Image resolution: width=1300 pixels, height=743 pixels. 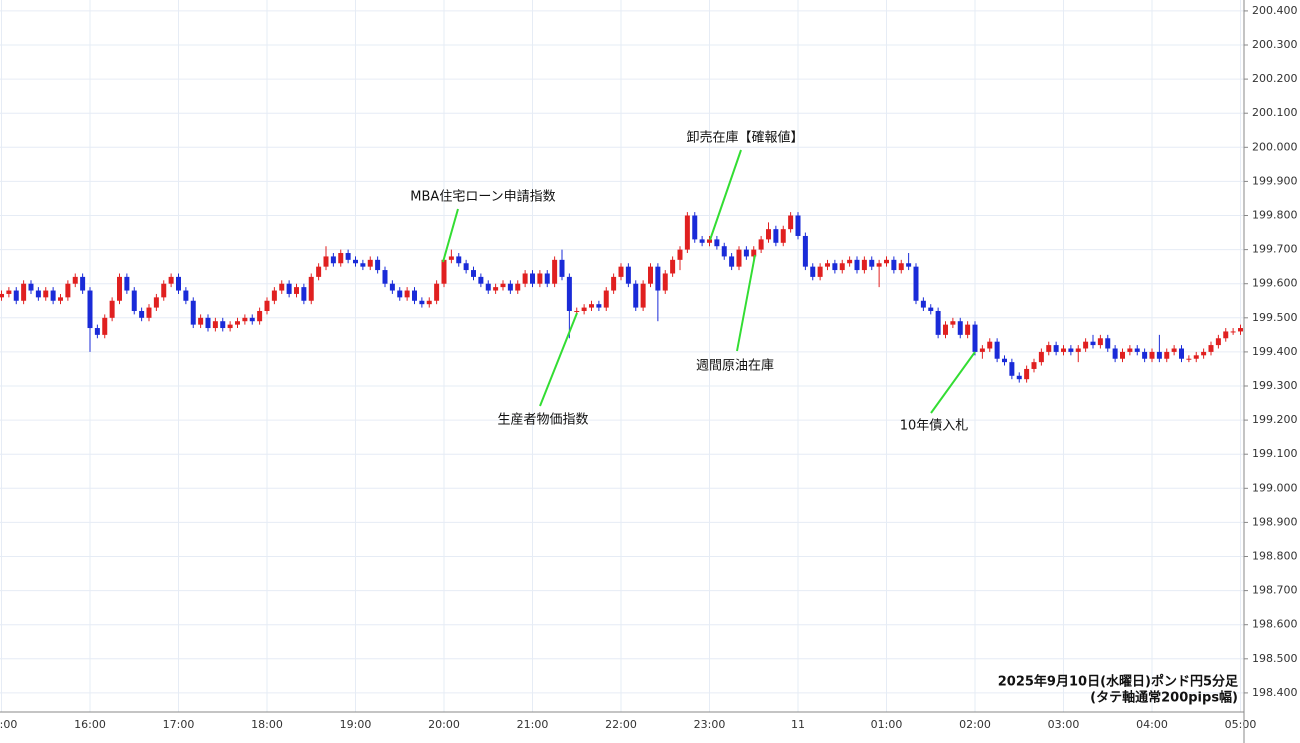 I want to click on x-tick-label: 17:00, so click(x=179, y=724).